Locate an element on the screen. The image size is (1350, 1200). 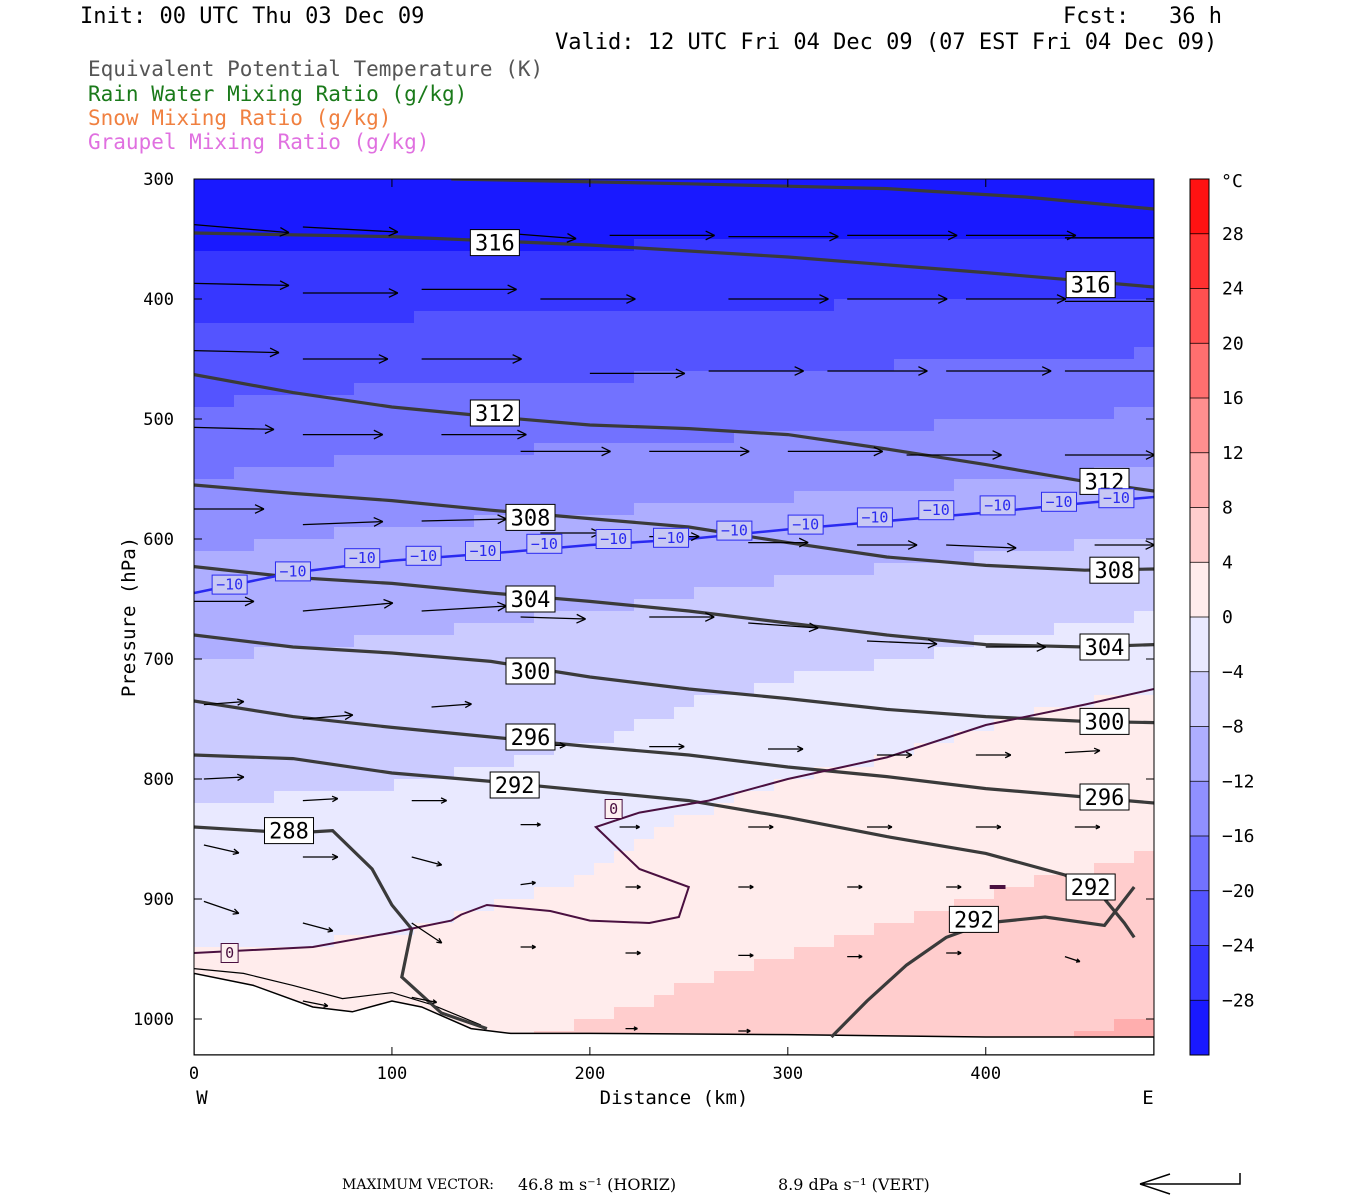
x-axis-label: Distance (km) is located at coordinates (674, 1098).